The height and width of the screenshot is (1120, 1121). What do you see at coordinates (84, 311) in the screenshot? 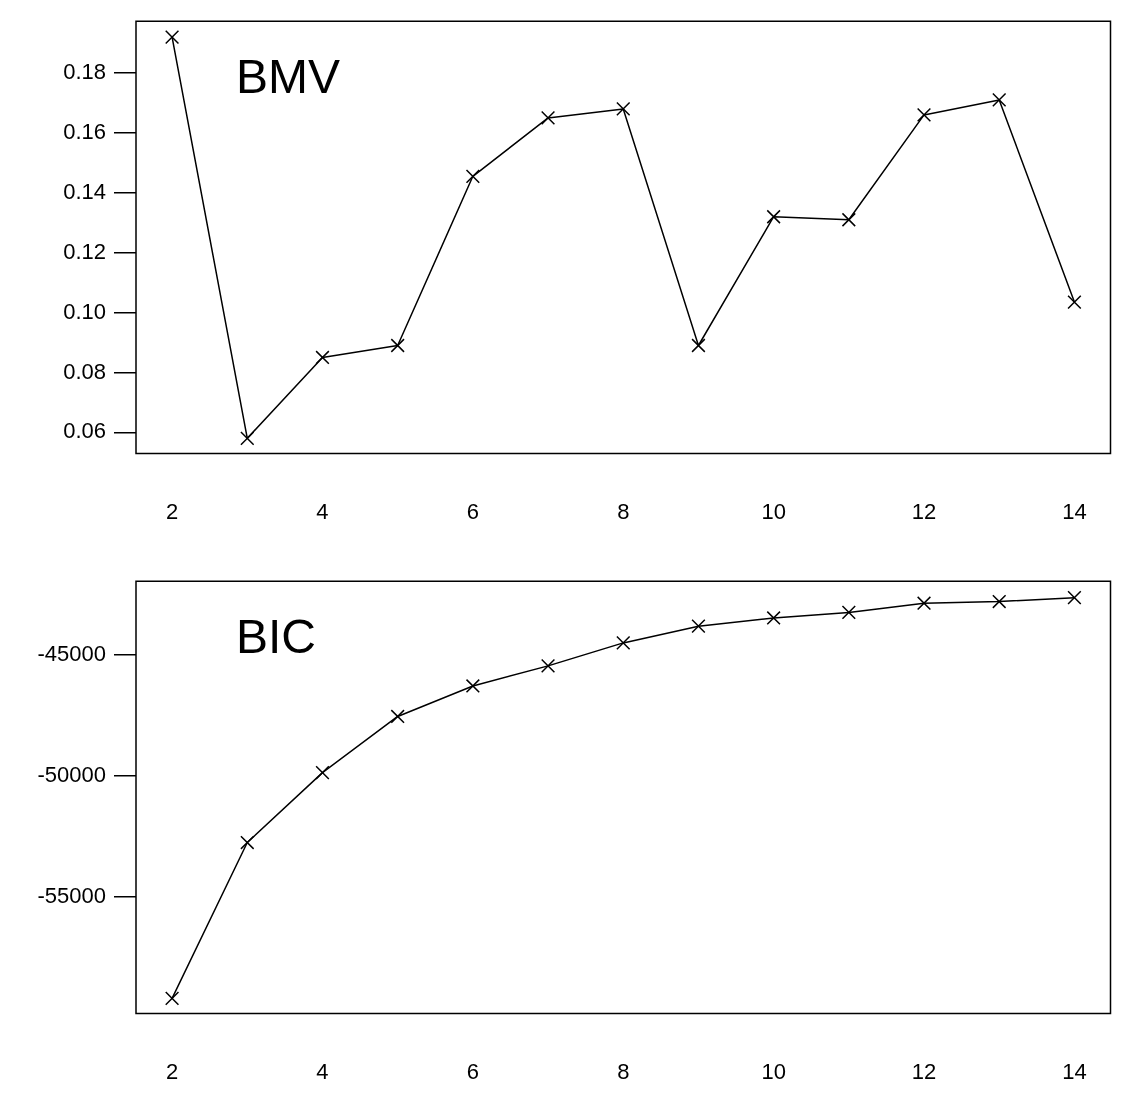
I see `y-tick-label: 0.10` at bounding box center [84, 311].